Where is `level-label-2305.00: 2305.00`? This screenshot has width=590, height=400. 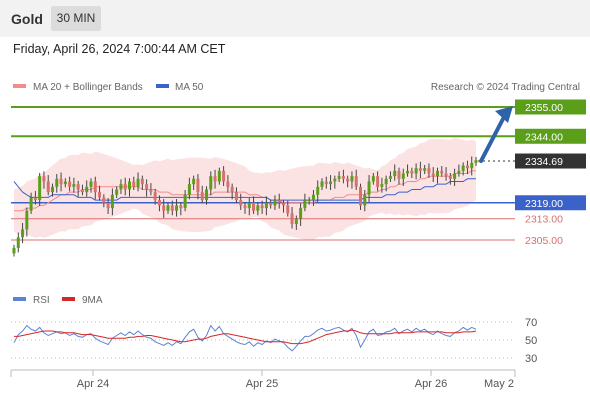 level-label-2305.00: 2305.00 is located at coordinates (544, 241).